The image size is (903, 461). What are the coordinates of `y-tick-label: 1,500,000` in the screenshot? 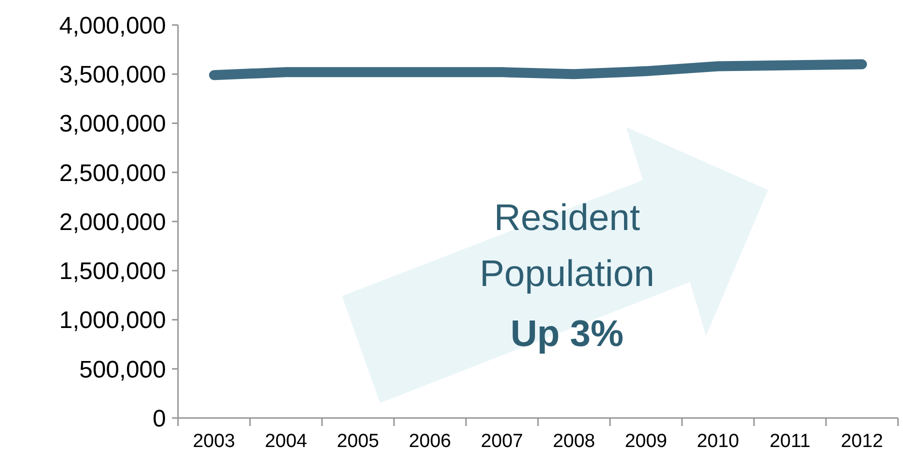 It's located at (112, 272).